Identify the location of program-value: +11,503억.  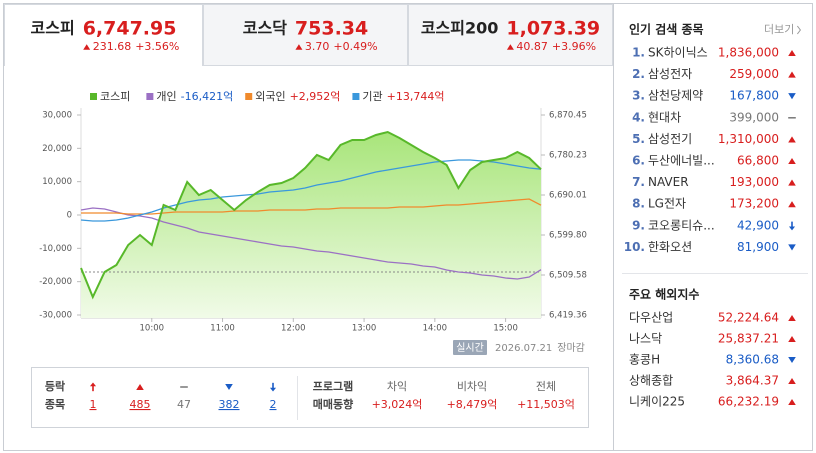
(546, 404).